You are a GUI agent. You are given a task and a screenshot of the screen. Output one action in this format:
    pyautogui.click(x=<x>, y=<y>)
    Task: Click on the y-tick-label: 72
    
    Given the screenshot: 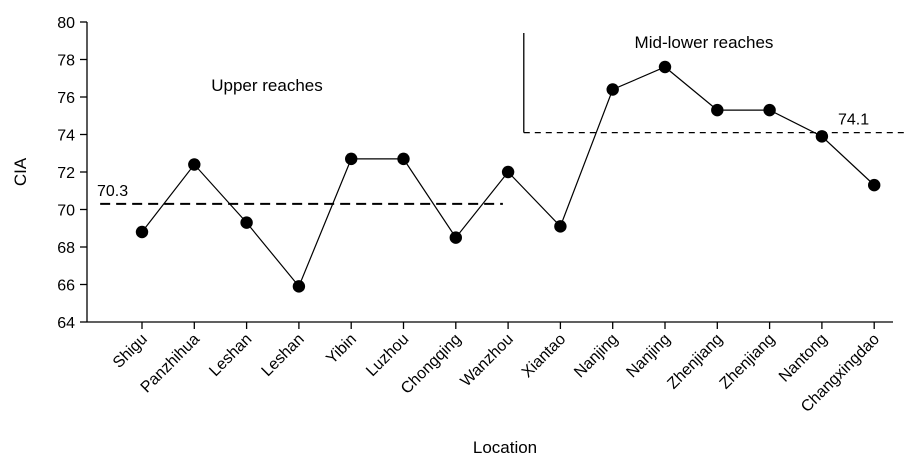 What is the action you would take?
    pyautogui.click(x=66, y=173)
    